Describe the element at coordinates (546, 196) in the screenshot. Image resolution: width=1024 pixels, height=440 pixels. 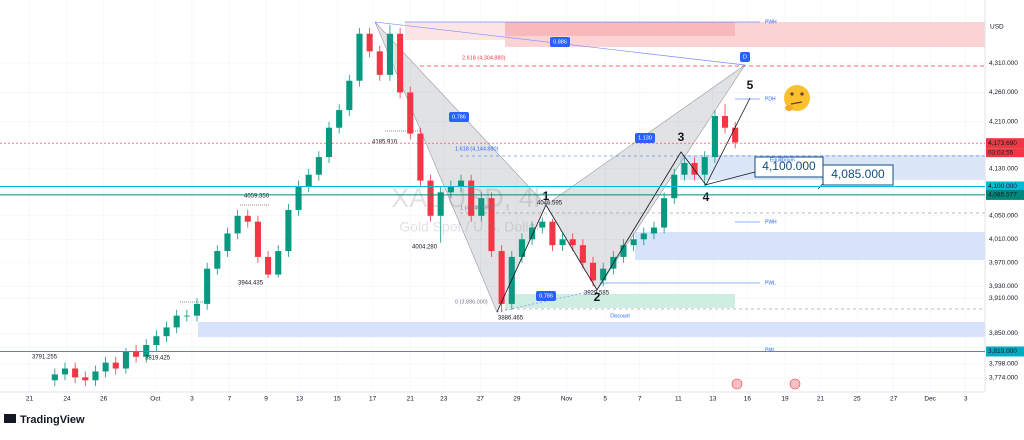
I see `wave-label: 1` at that location.